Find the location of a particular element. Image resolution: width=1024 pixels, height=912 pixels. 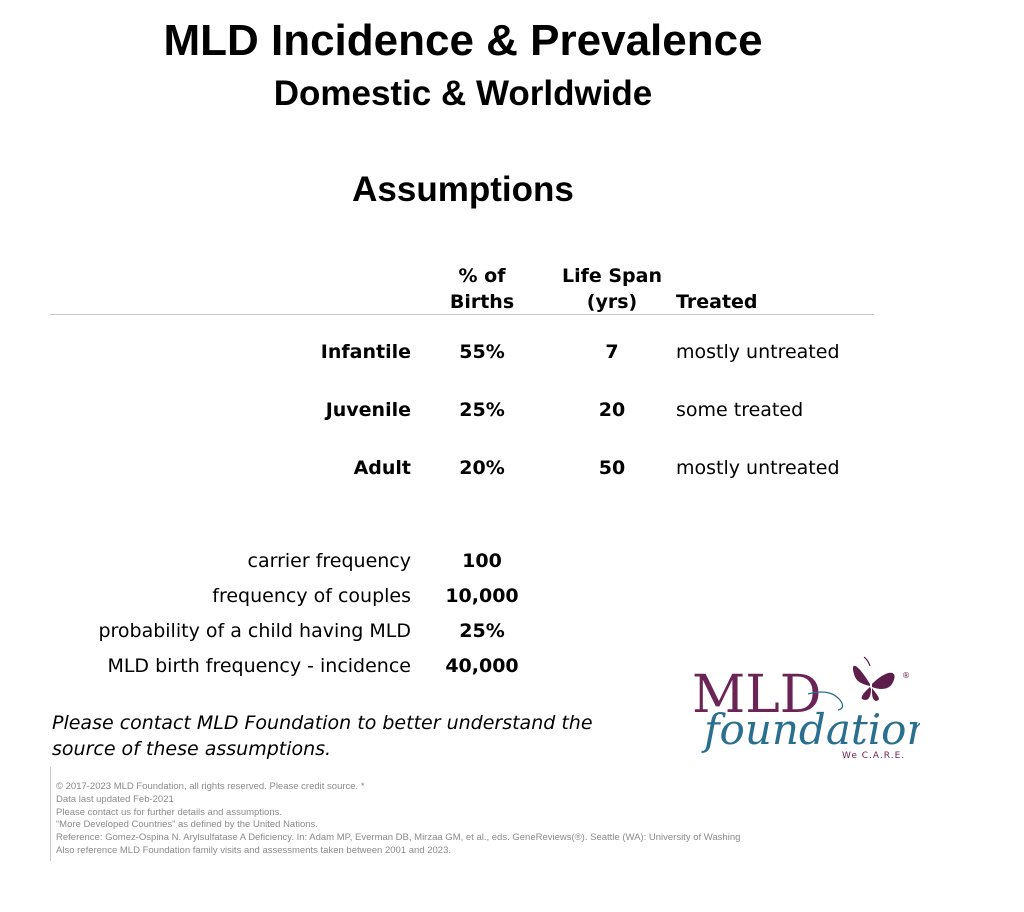

frequency-label: frequency of couples is located at coordinates (311, 596).